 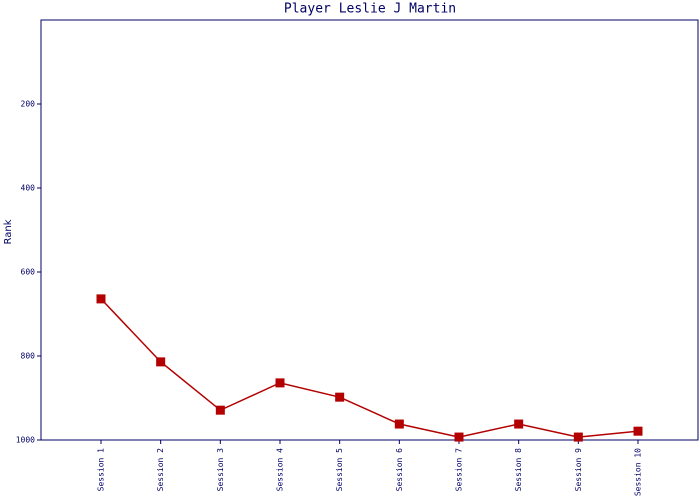 What do you see at coordinates (339, 470) in the screenshot?
I see `x-tick-label: Session 5` at bounding box center [339, 470].